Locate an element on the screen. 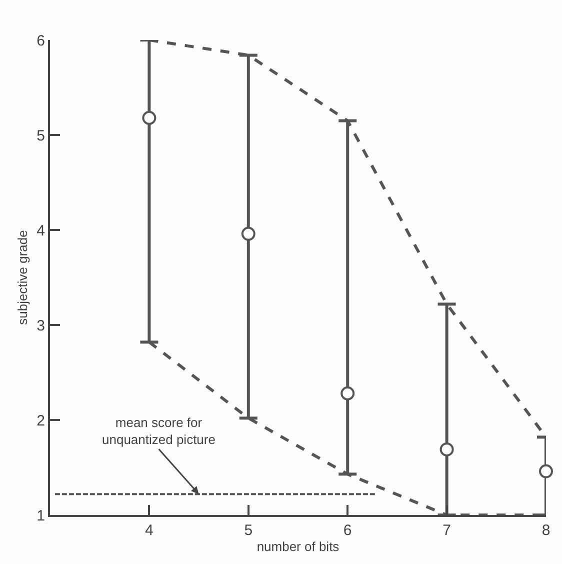  x-tick-label: 8 is located at coordinates (546, 530).